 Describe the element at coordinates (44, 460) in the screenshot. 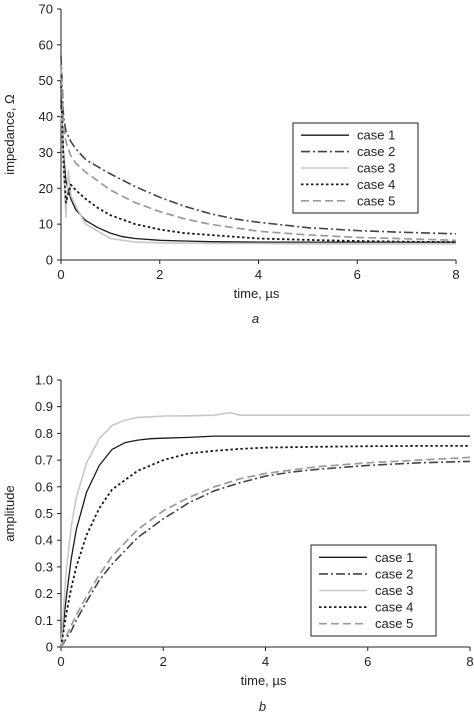

I see `y-tick-label: 0.7` at that location.